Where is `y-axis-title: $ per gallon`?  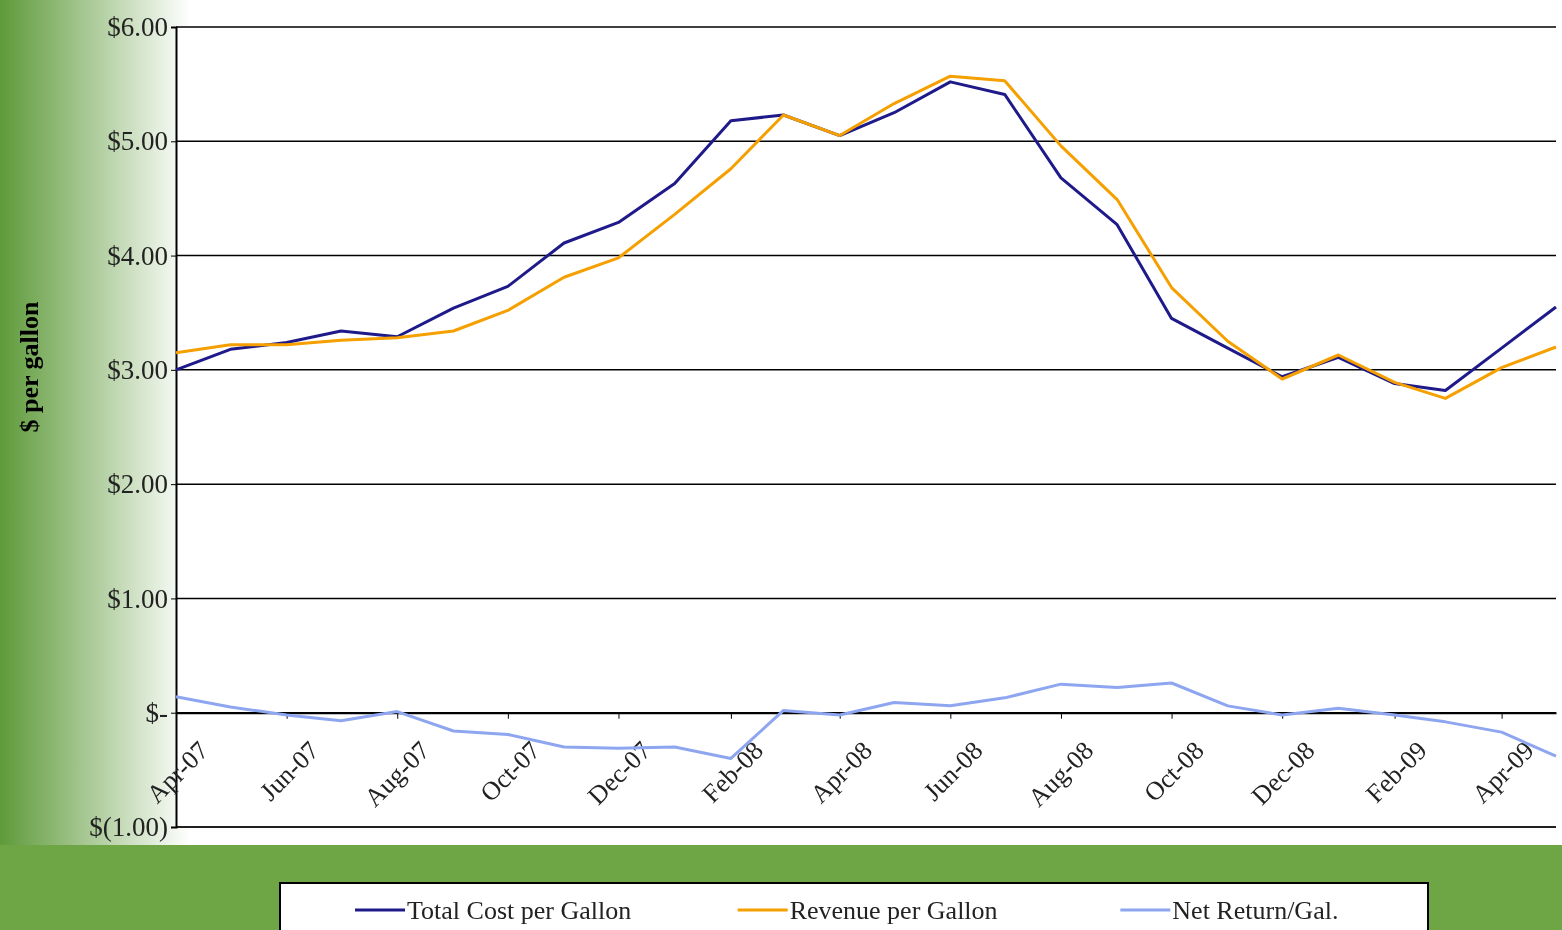
y-axis-title: $ per gallon is located at coordinates (29, 366).